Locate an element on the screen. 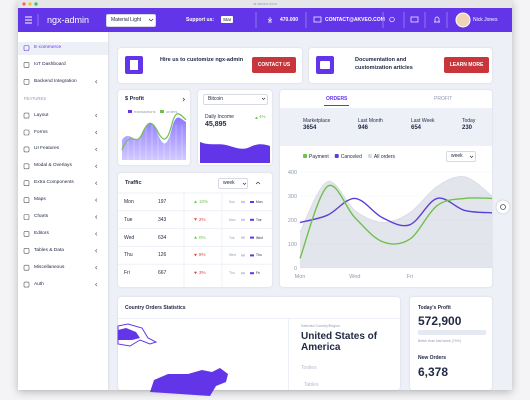 The width and height of the screenshot is (530, 400). menu-item: Auth is located at coordinates (39, 284).